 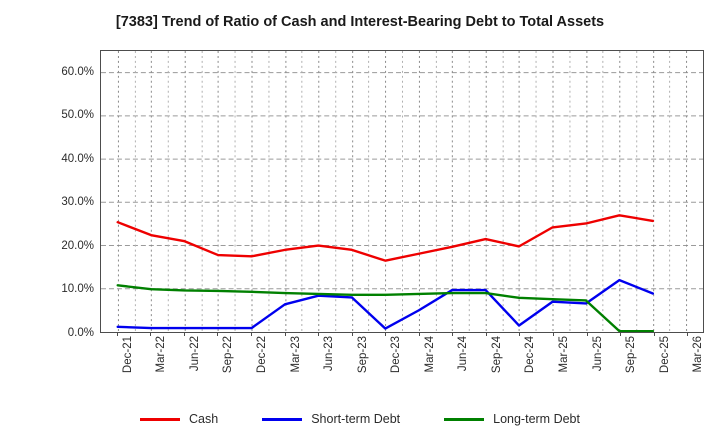 I want to click on y-axis-tick-label: 30.0%, so click(x=77, y=202).